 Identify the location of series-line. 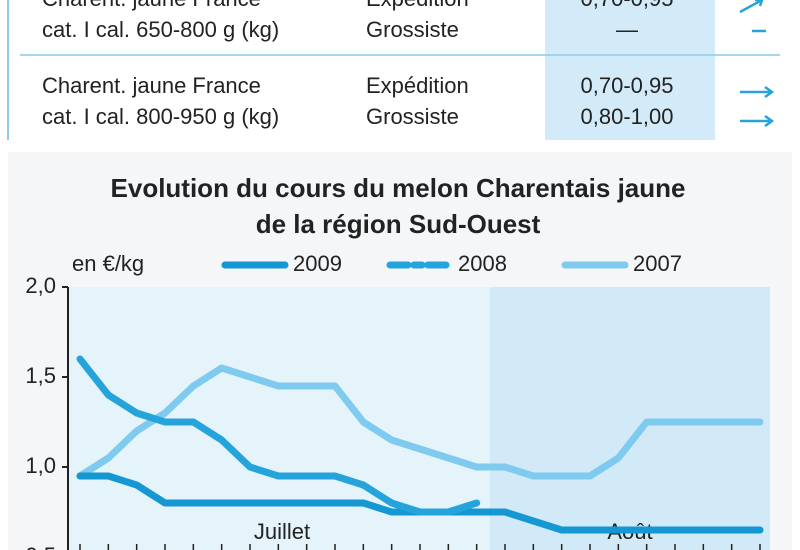
(278, 435).